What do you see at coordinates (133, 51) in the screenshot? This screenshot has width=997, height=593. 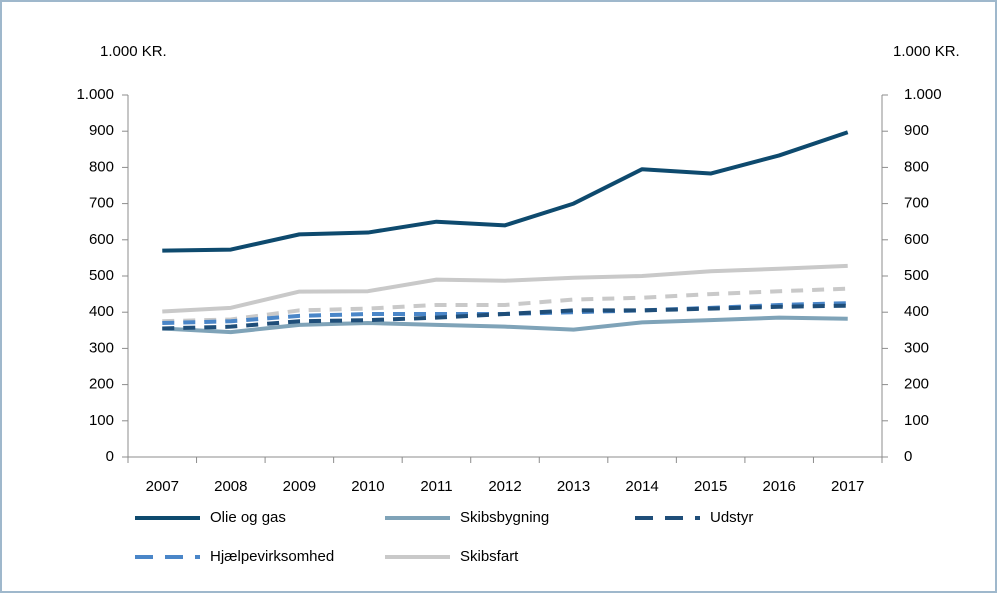 I see `y-axis-label: 1.000 KR.` at bounding box center [133, 51].